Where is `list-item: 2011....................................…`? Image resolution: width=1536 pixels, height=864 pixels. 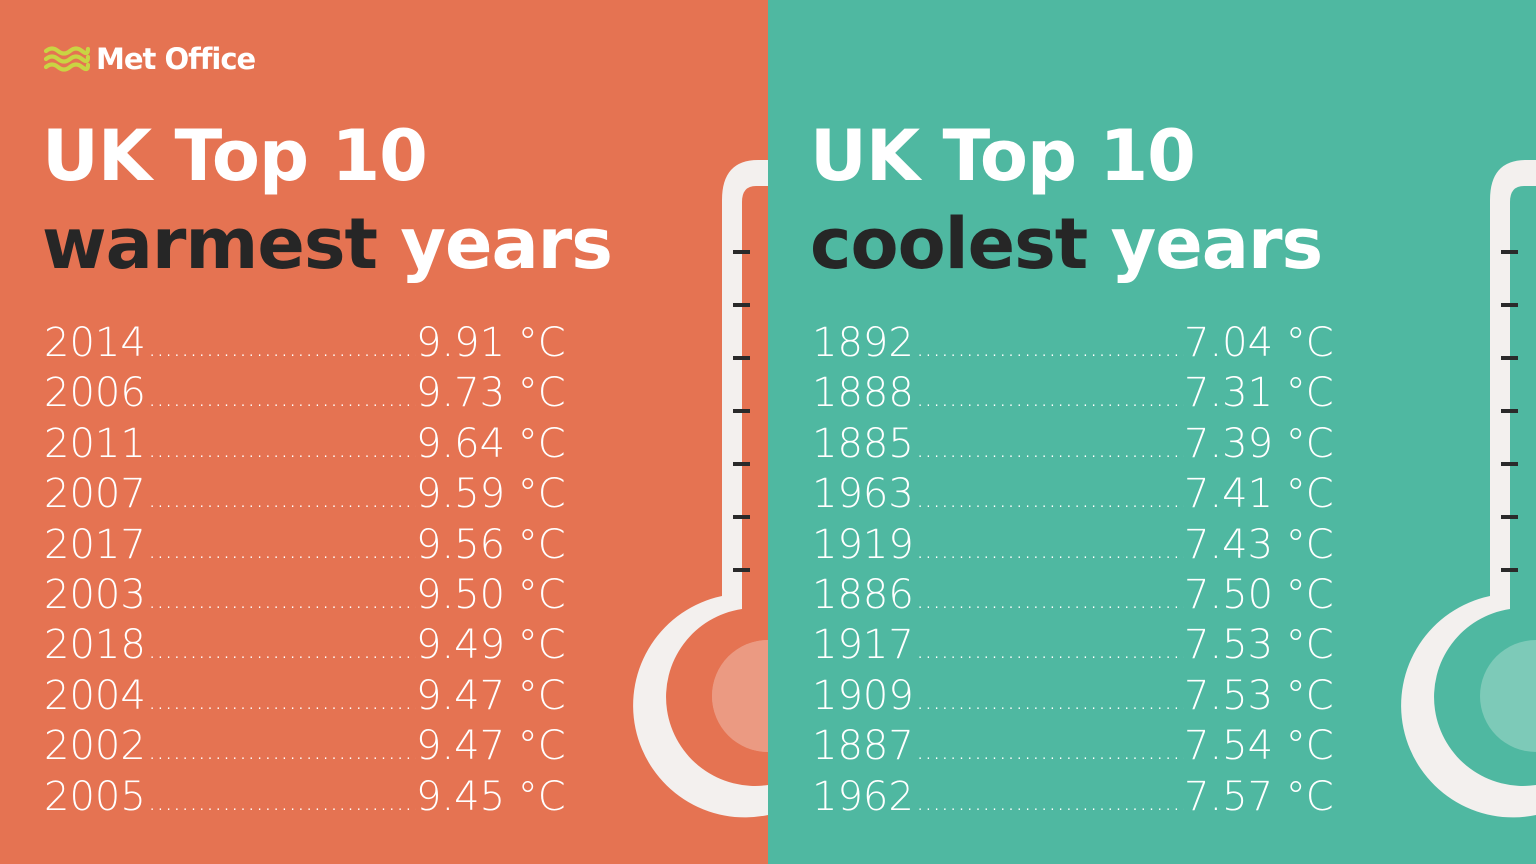 list-item: 2011....................................… is located at coordinates (305, 446).